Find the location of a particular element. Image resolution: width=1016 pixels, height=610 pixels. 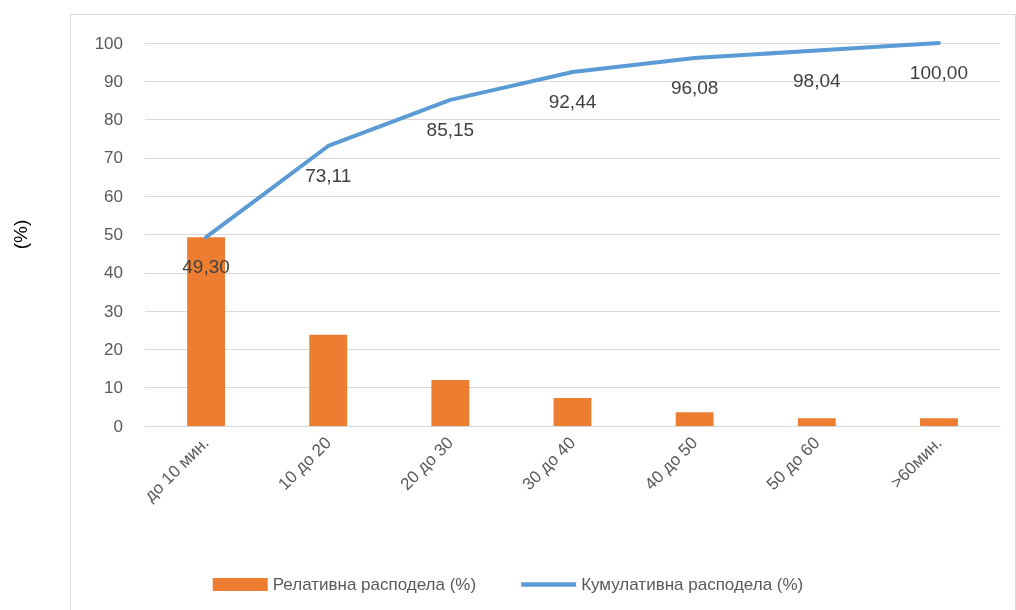

y-tick-label: 100 is located at coordinates (108, 43).